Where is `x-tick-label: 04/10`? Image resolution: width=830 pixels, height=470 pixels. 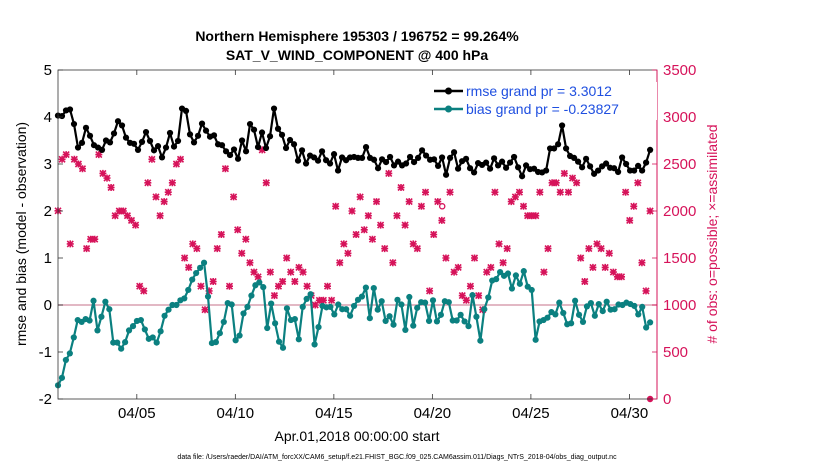 x-tick-label: 04/10 is located at coordinates (236, 413).